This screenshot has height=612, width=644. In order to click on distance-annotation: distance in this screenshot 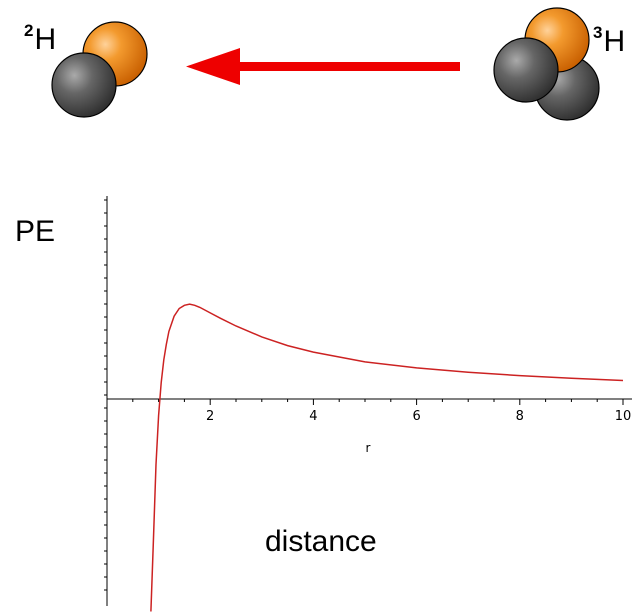, I will do `click(321, 541)`.